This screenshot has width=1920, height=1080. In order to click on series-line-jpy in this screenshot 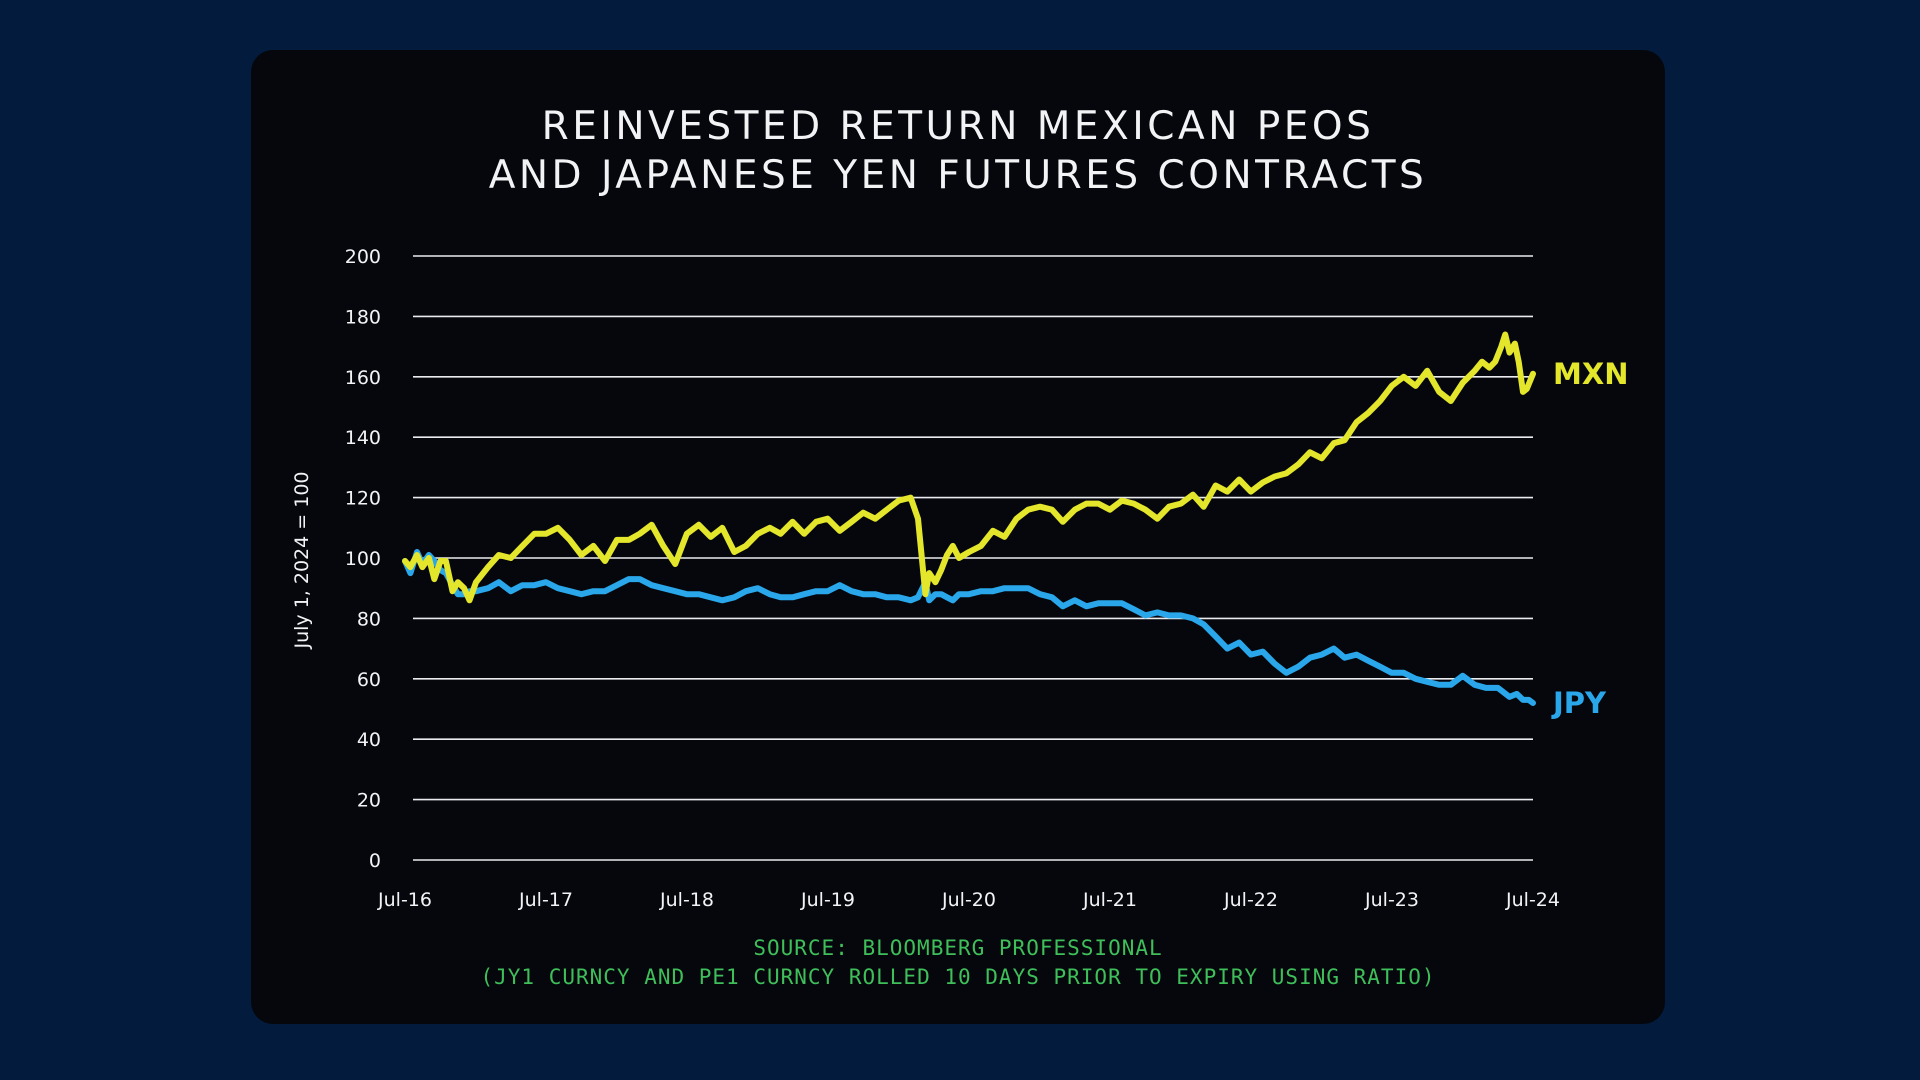, I will do `click(969, 627)`.